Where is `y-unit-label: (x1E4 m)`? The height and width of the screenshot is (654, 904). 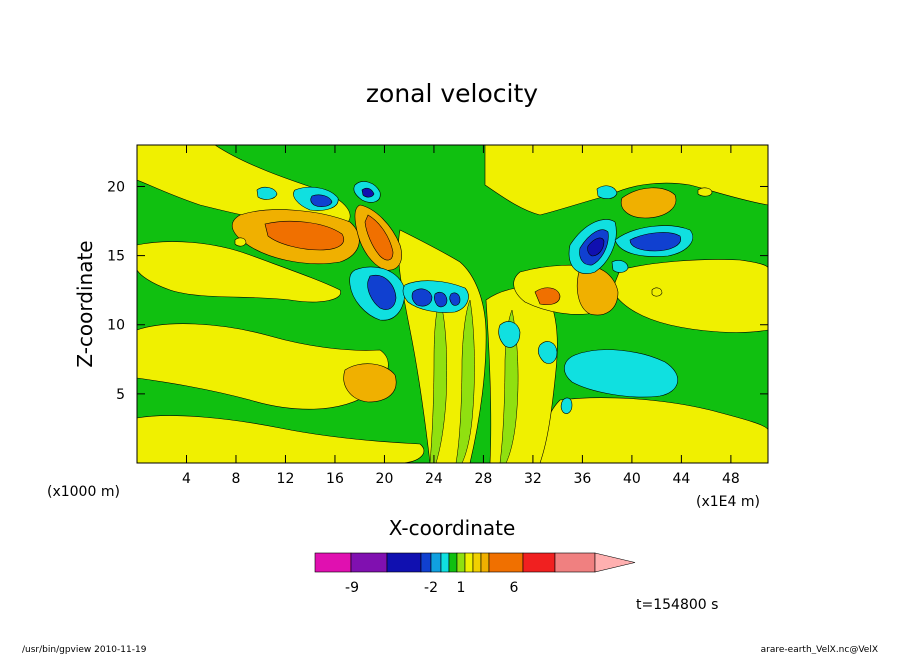 y-unit-label: (x1E4 m) is located at coordinates (728, 502).